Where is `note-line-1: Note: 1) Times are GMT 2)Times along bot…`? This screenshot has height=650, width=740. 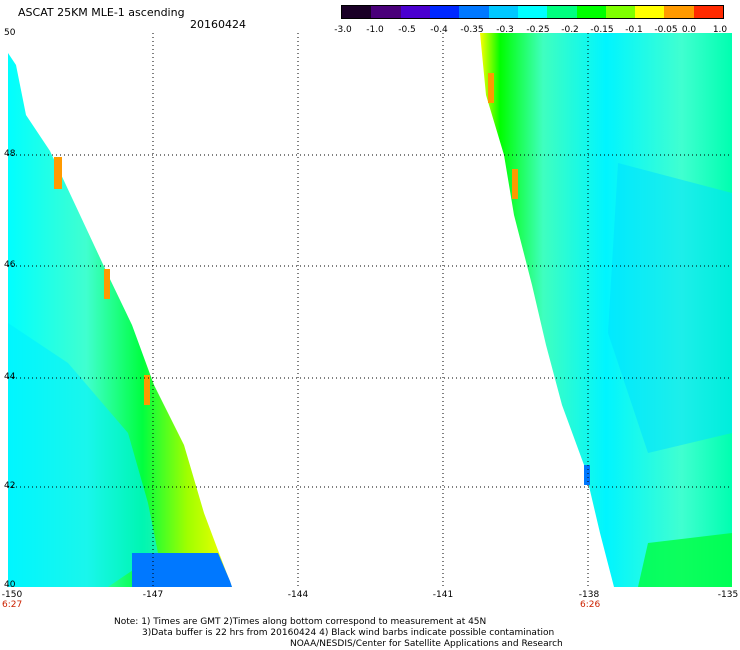
note-line-1: Note: 1) Times are GMT 2)Times along bot… is located at coordinates (300, 622).